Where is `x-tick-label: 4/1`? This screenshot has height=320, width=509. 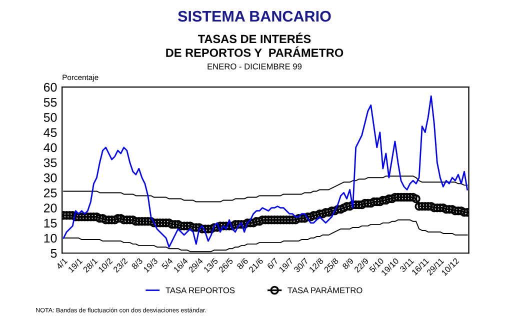
x-tick-label: 4/1 is located at coordinates (62, 264).